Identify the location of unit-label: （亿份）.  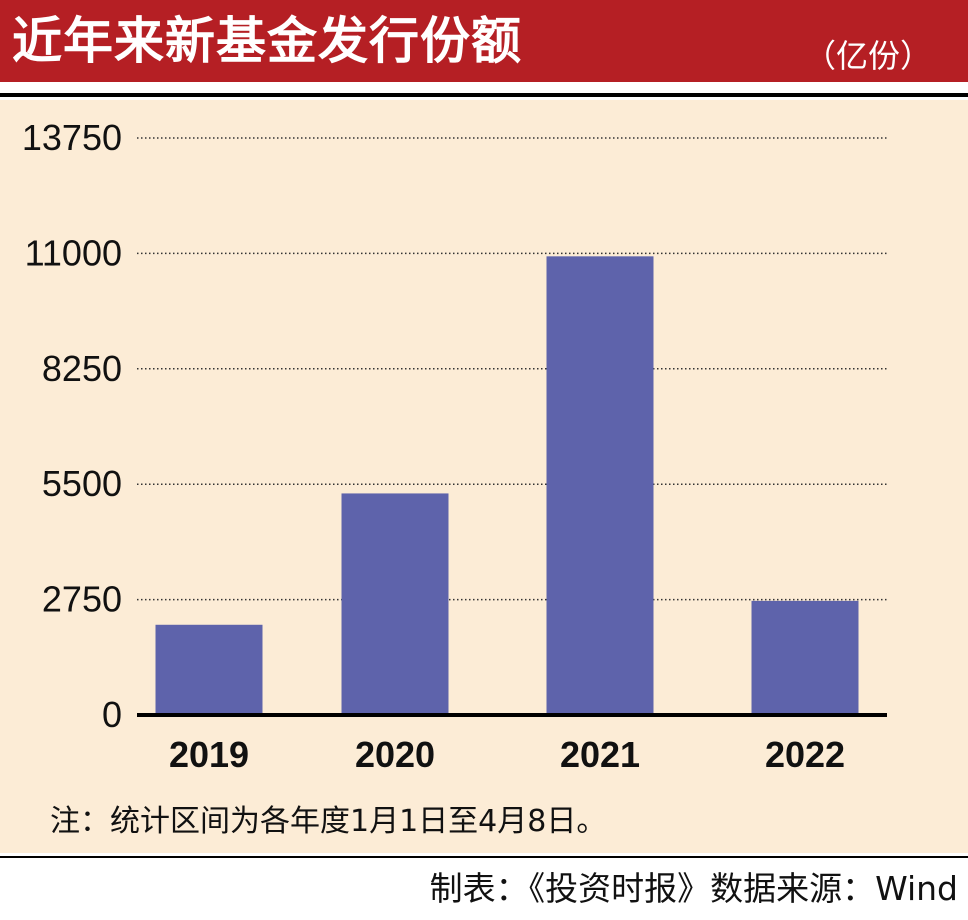
(867, 56).